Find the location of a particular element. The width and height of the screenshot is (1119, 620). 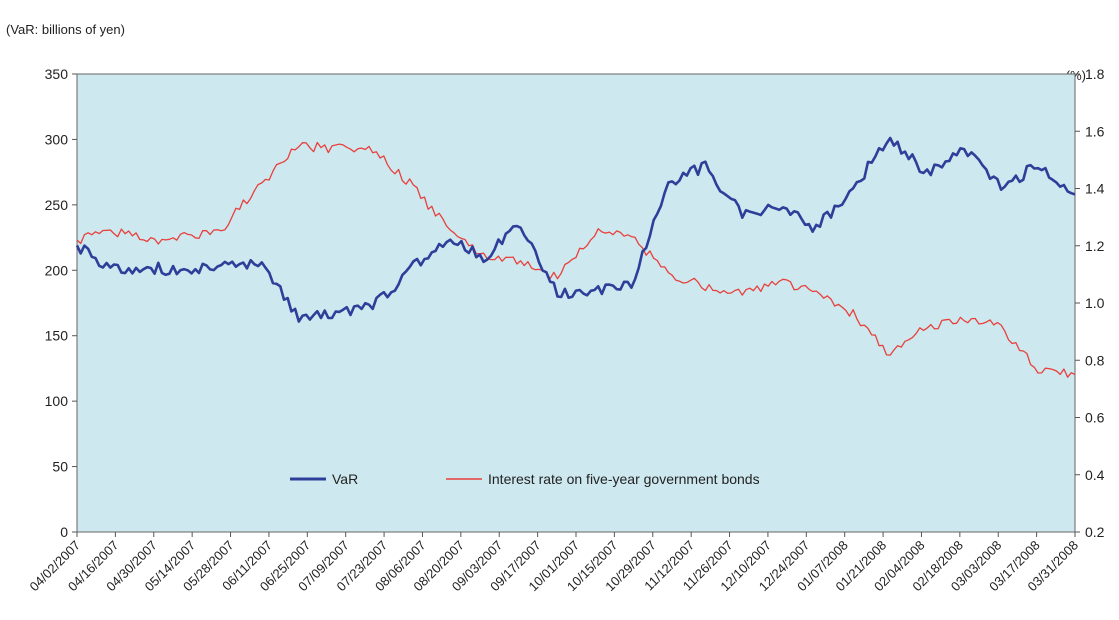

right-y-axis: 0.2 0.4 0.6 0.8 1.0 1.2 1.4 1.6 1.8 is located at coordinates (1090, 303).